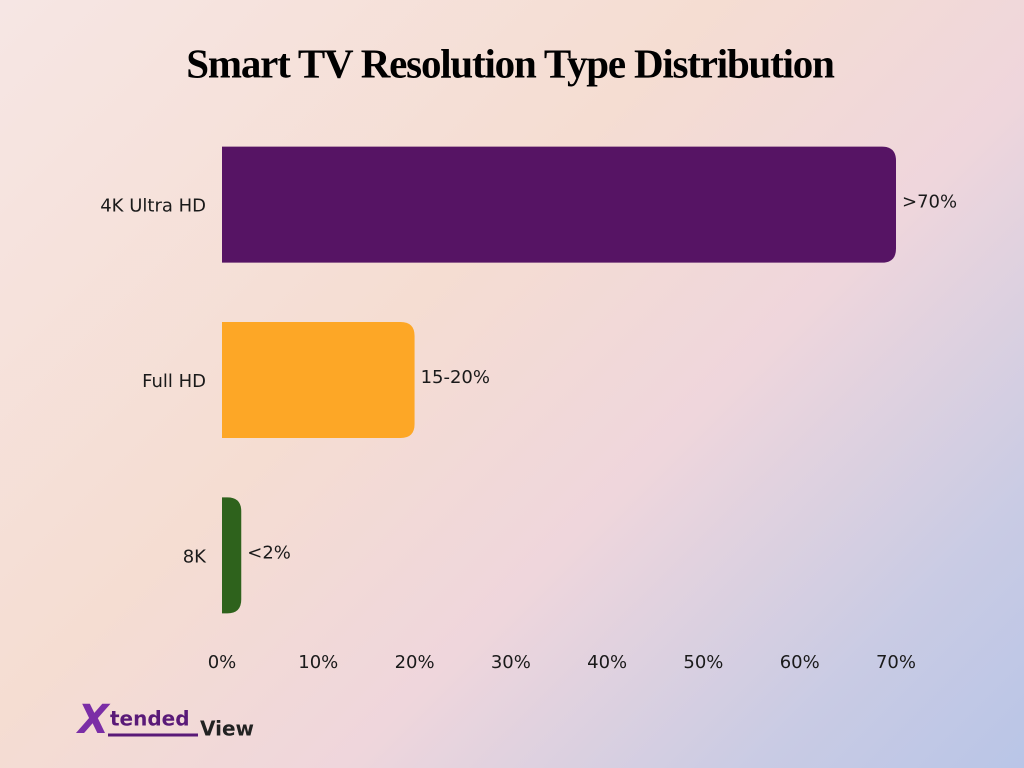 The width and height of the screenshot is (1024, 768). I want to click on x-tick-label: 60%, so click(800, 662).